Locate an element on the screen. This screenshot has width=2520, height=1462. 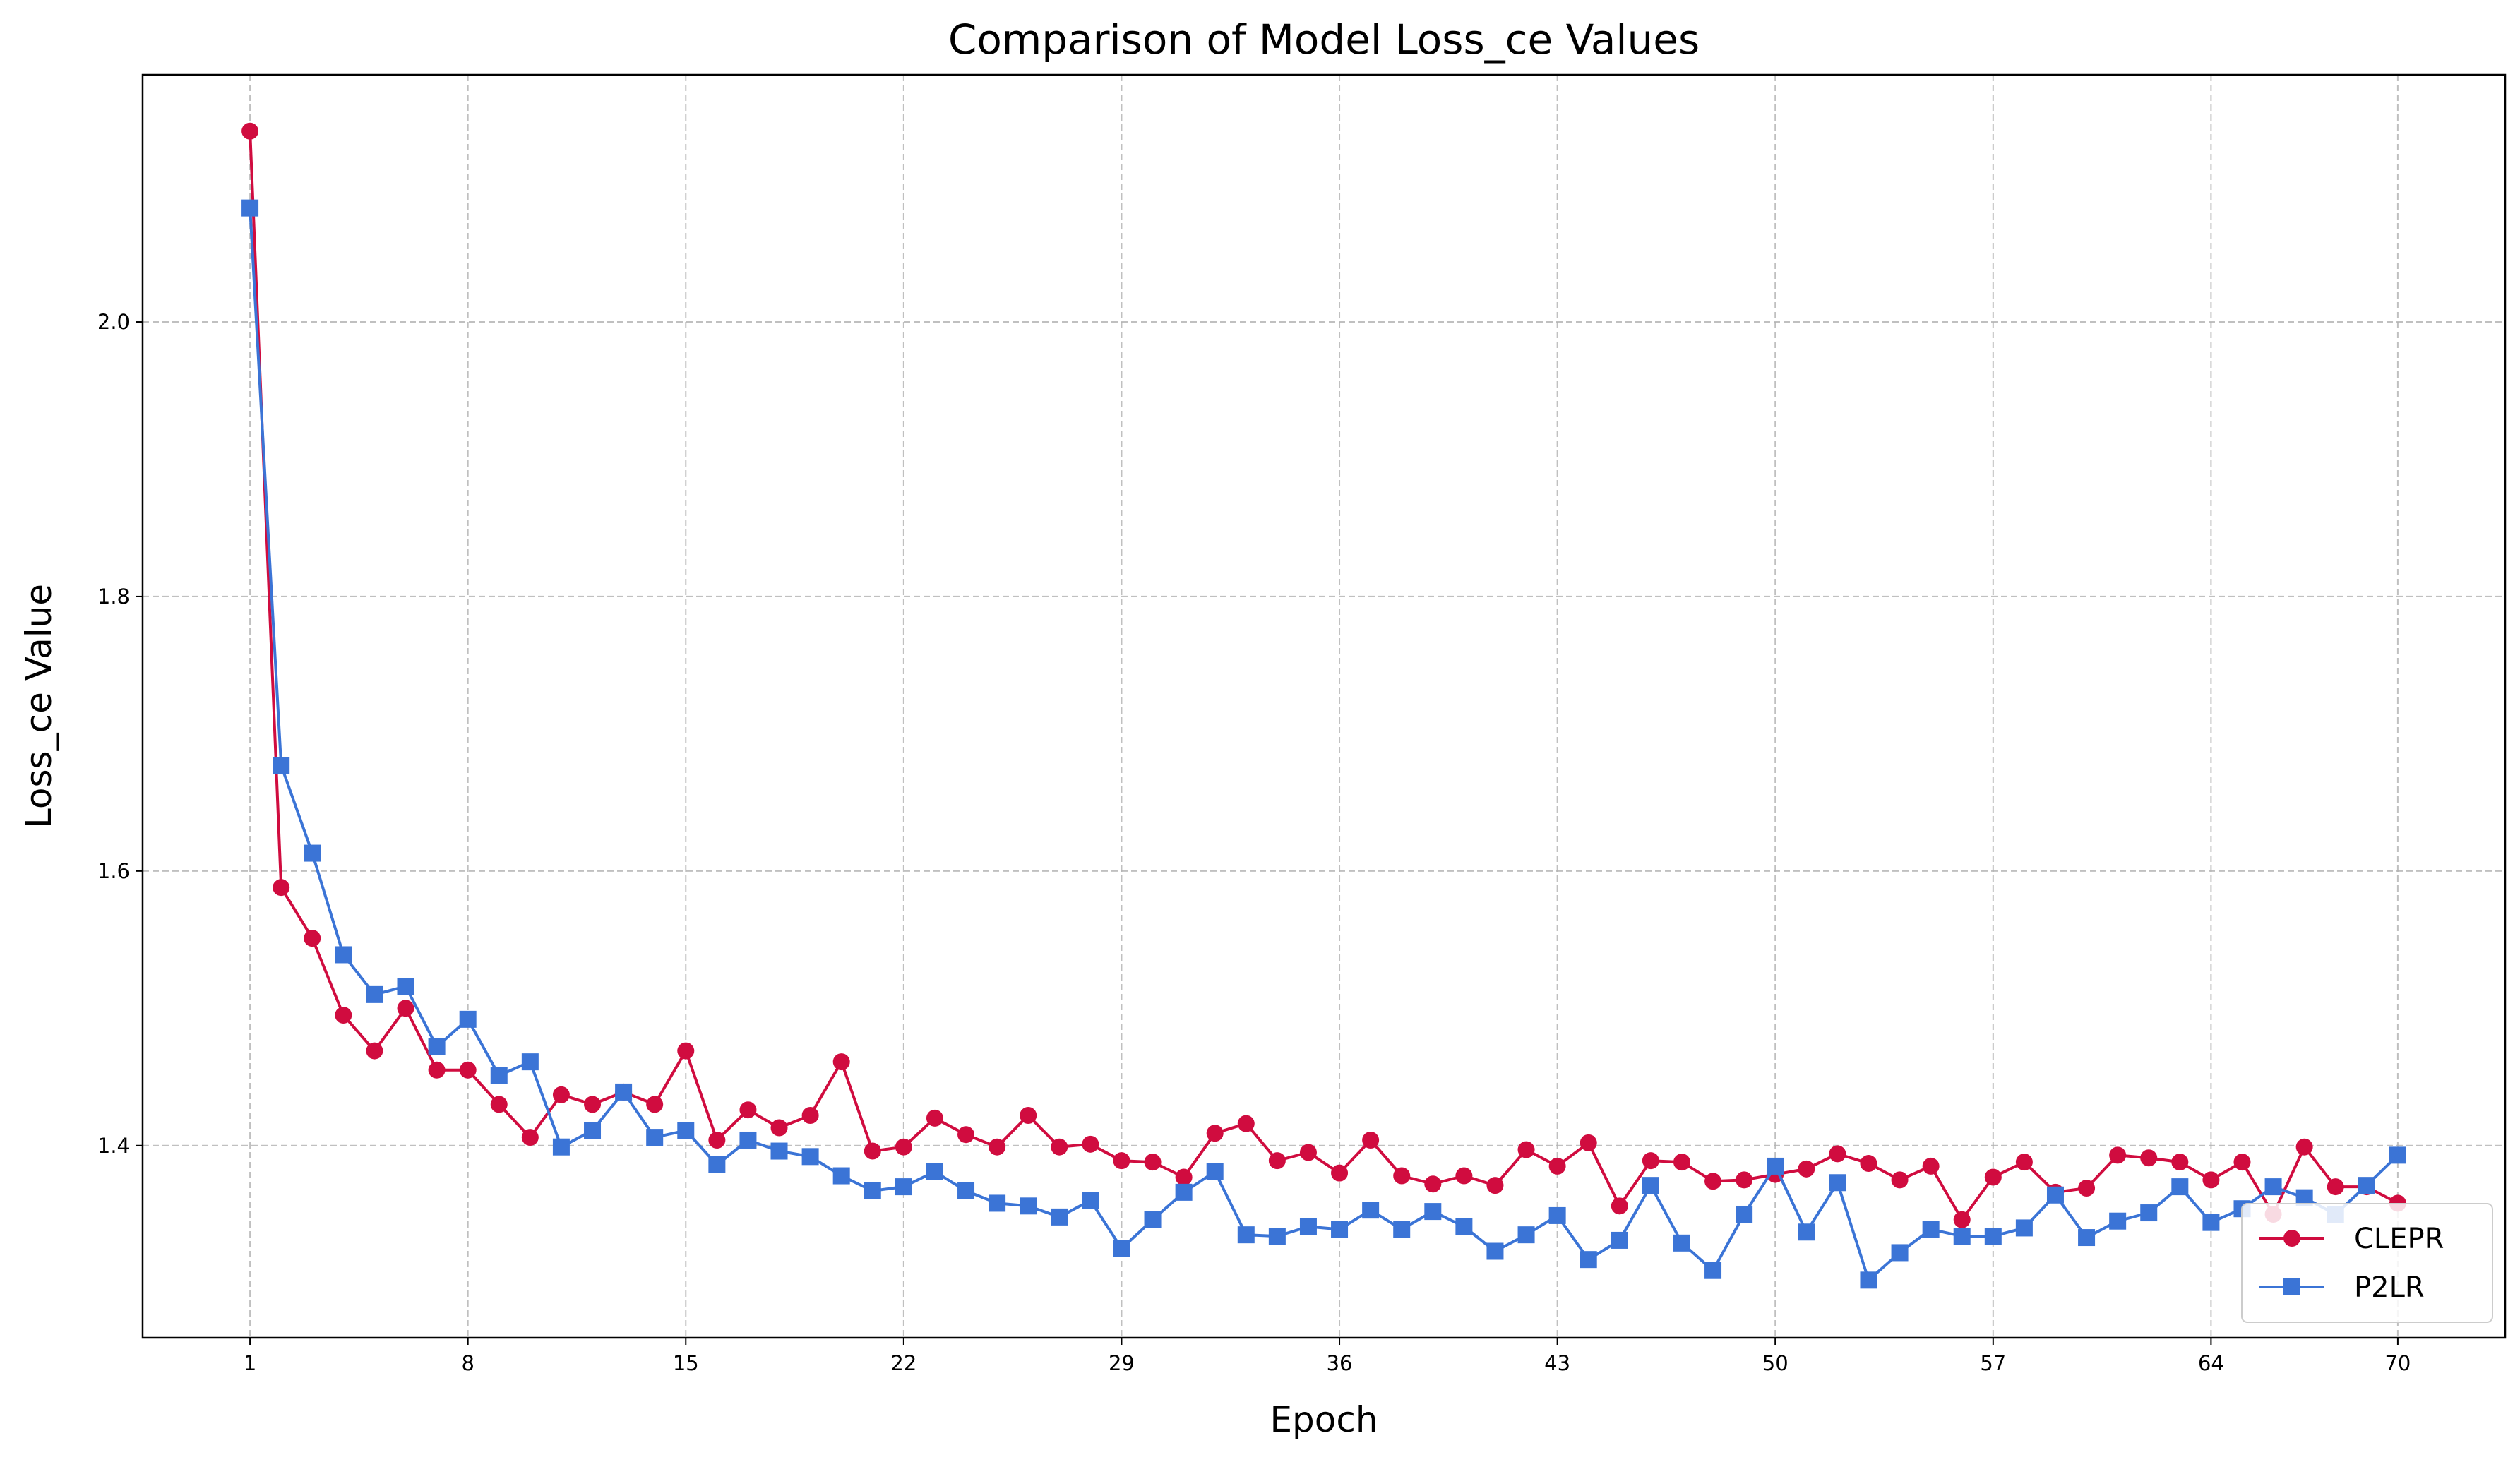
x-tick-label: 36 is located at coordinates (1340, 1363).